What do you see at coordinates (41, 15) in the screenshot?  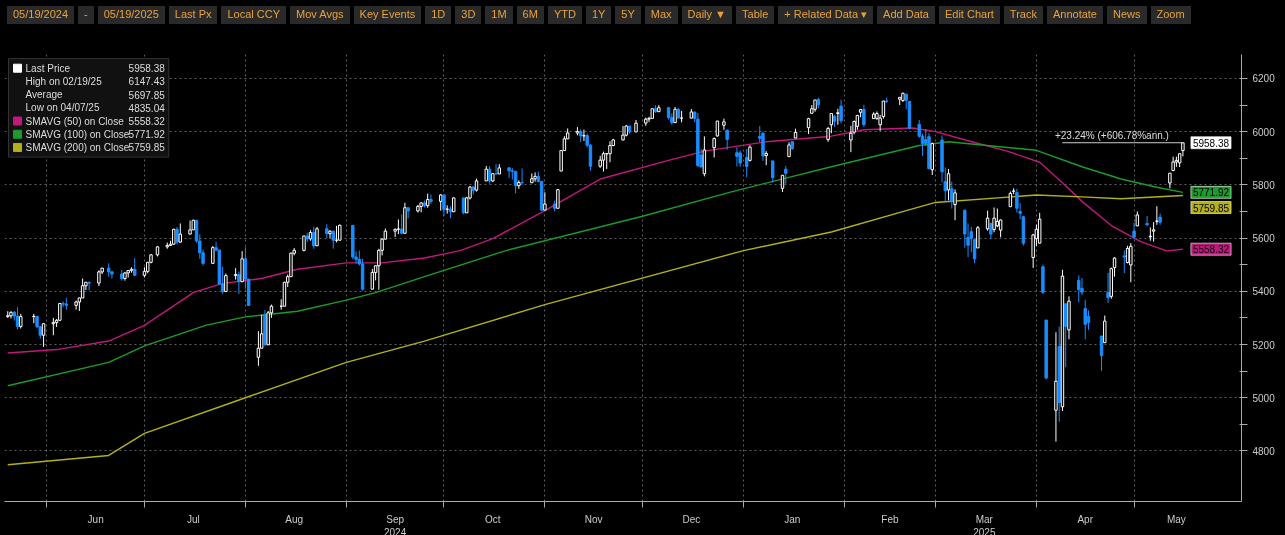 I see `text: 05/19/2024` at bounding box center [41, 15].